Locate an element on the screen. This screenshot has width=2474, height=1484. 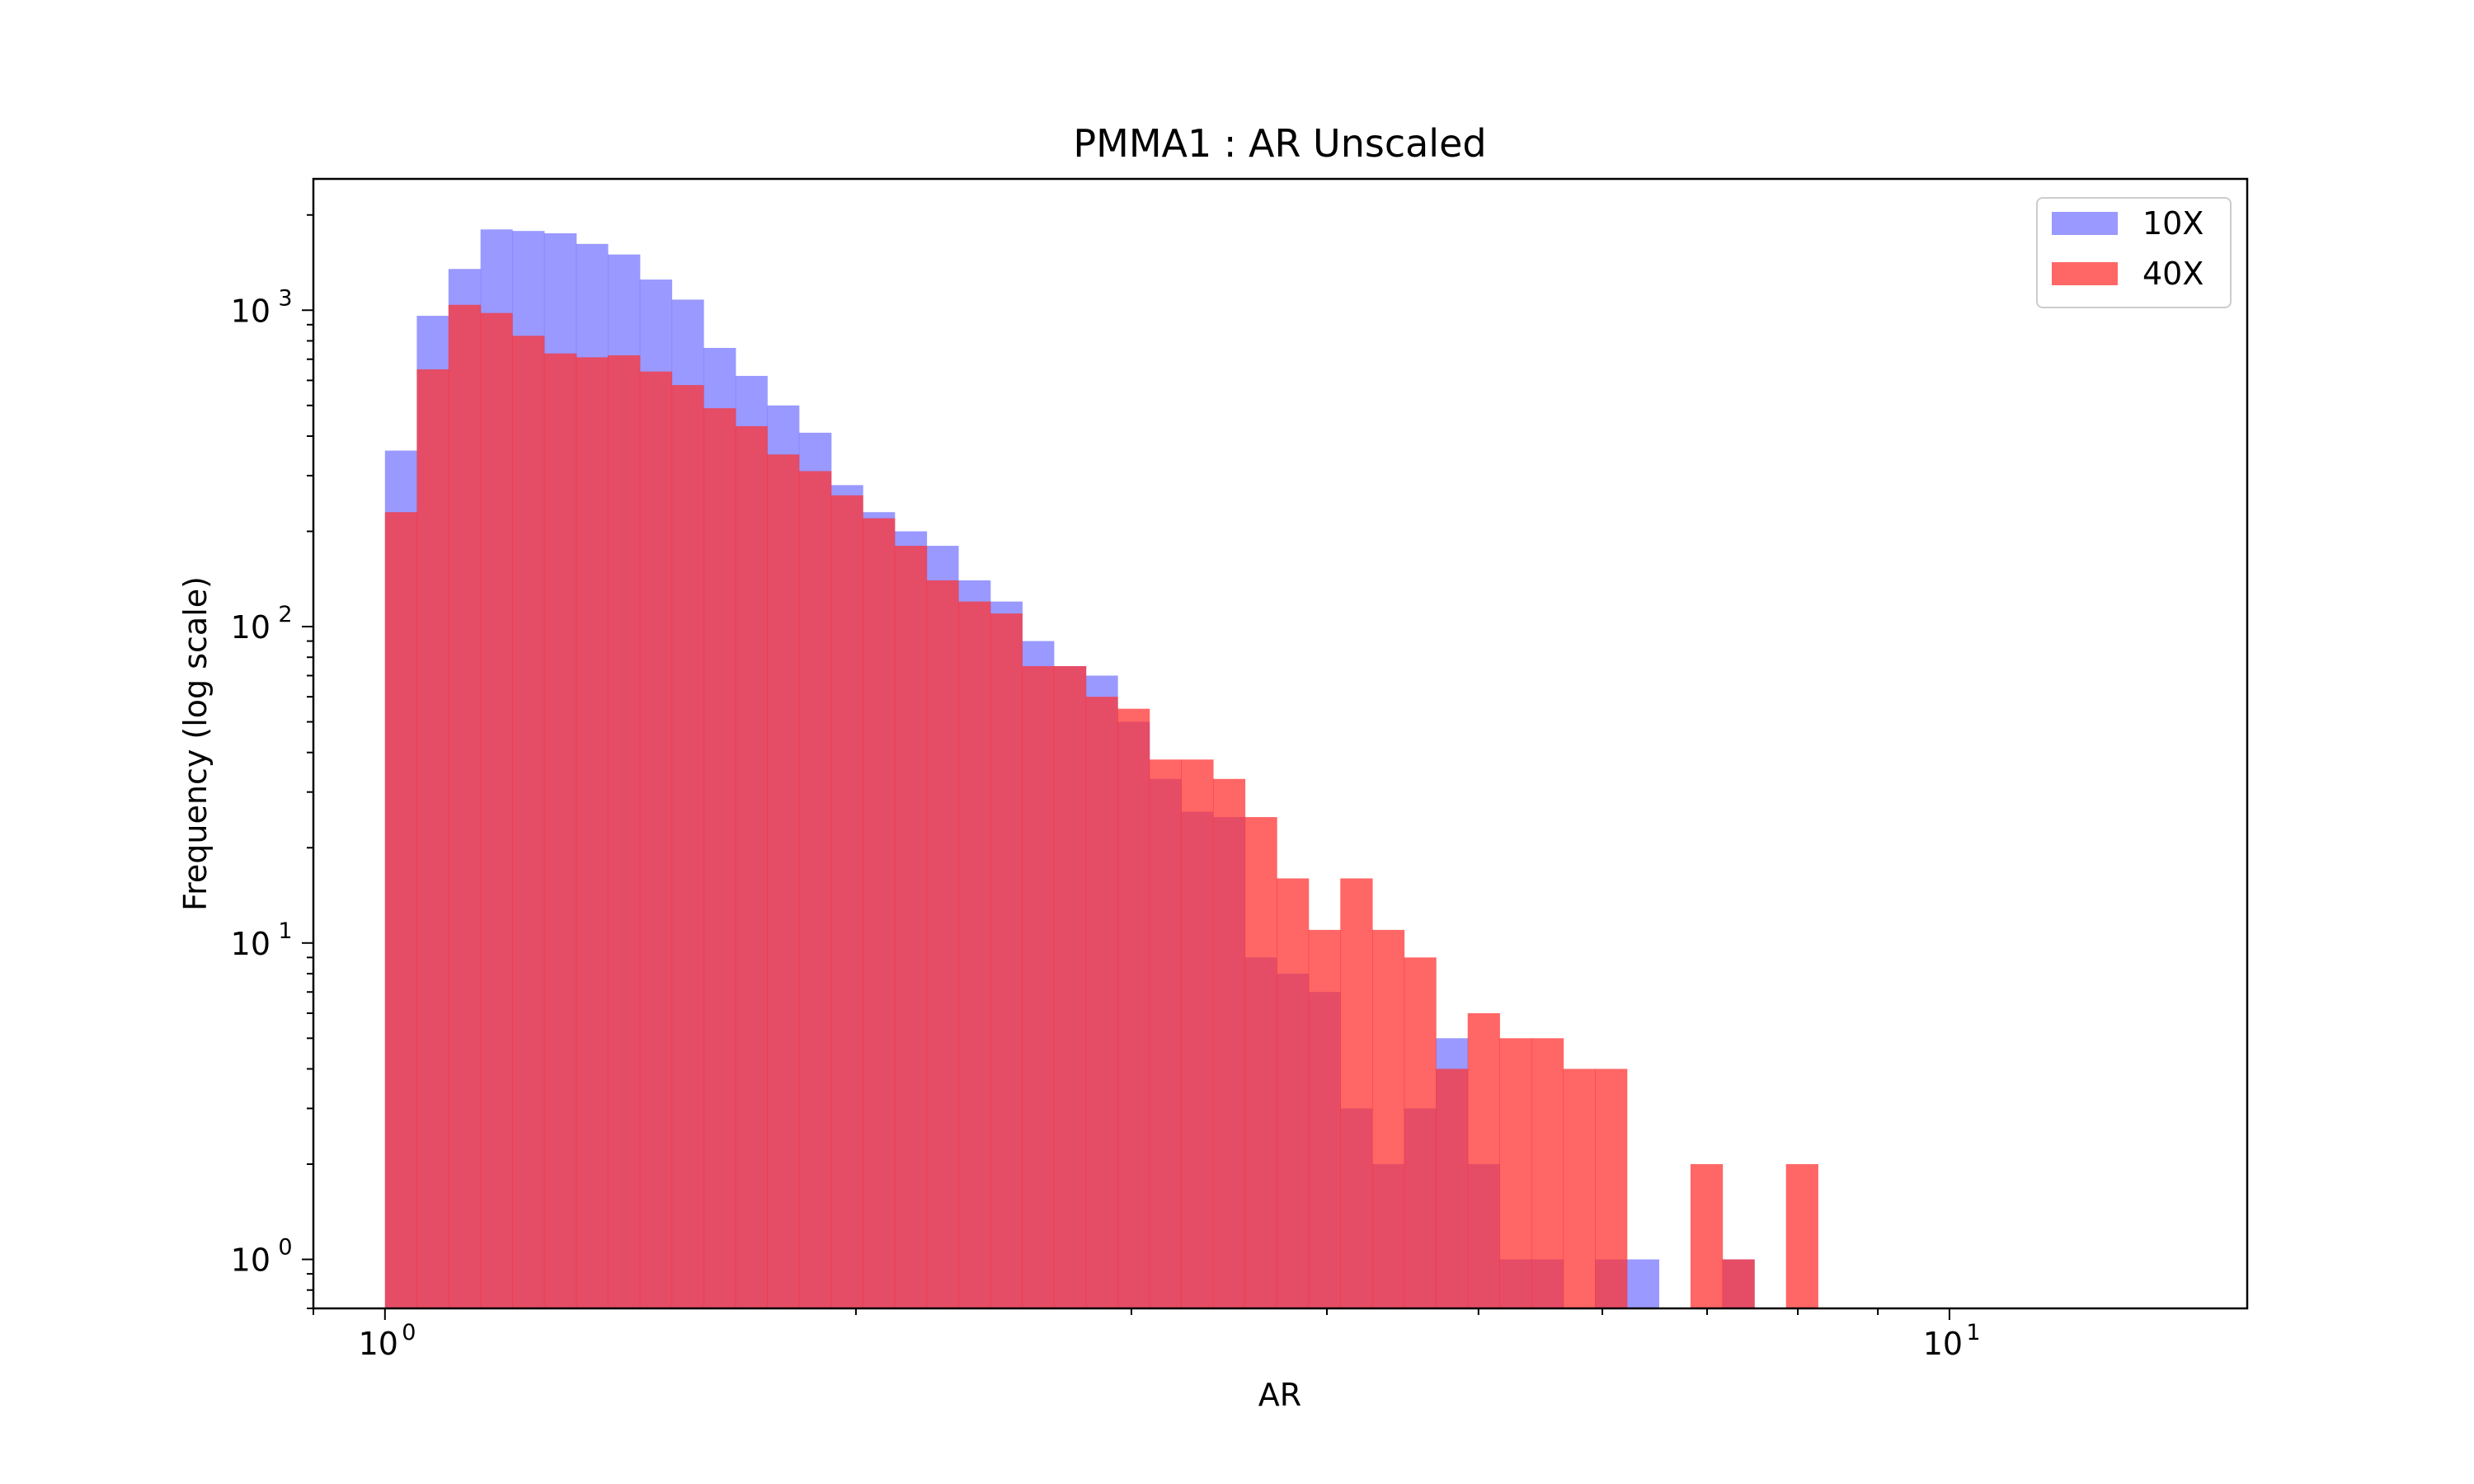
y-tick-exponent: 0 is located at coordinates (285, 1248).